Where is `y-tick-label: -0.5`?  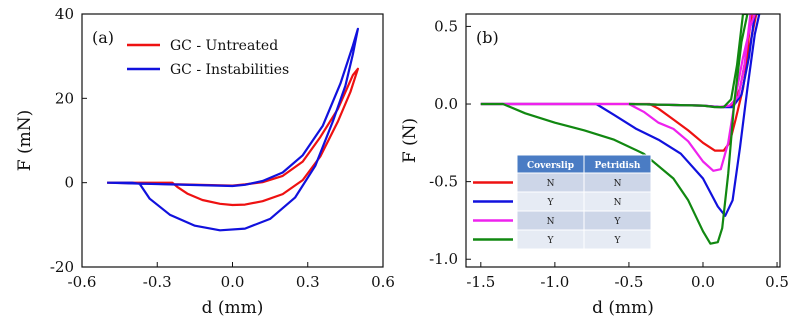 y-tick-label: -0.5 is located at coordinates (443, 182).